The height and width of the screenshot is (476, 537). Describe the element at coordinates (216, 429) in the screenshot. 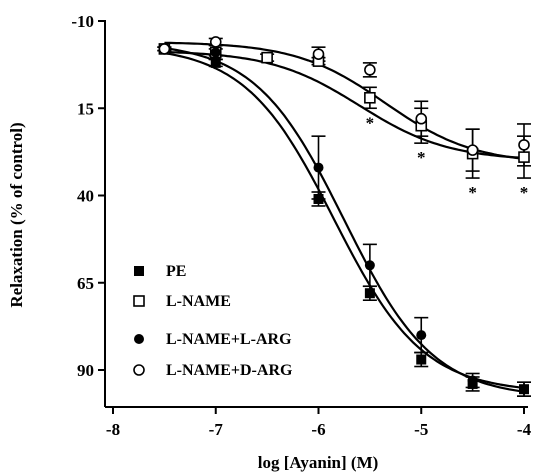

I see `x-tick-label: -7` at that location.